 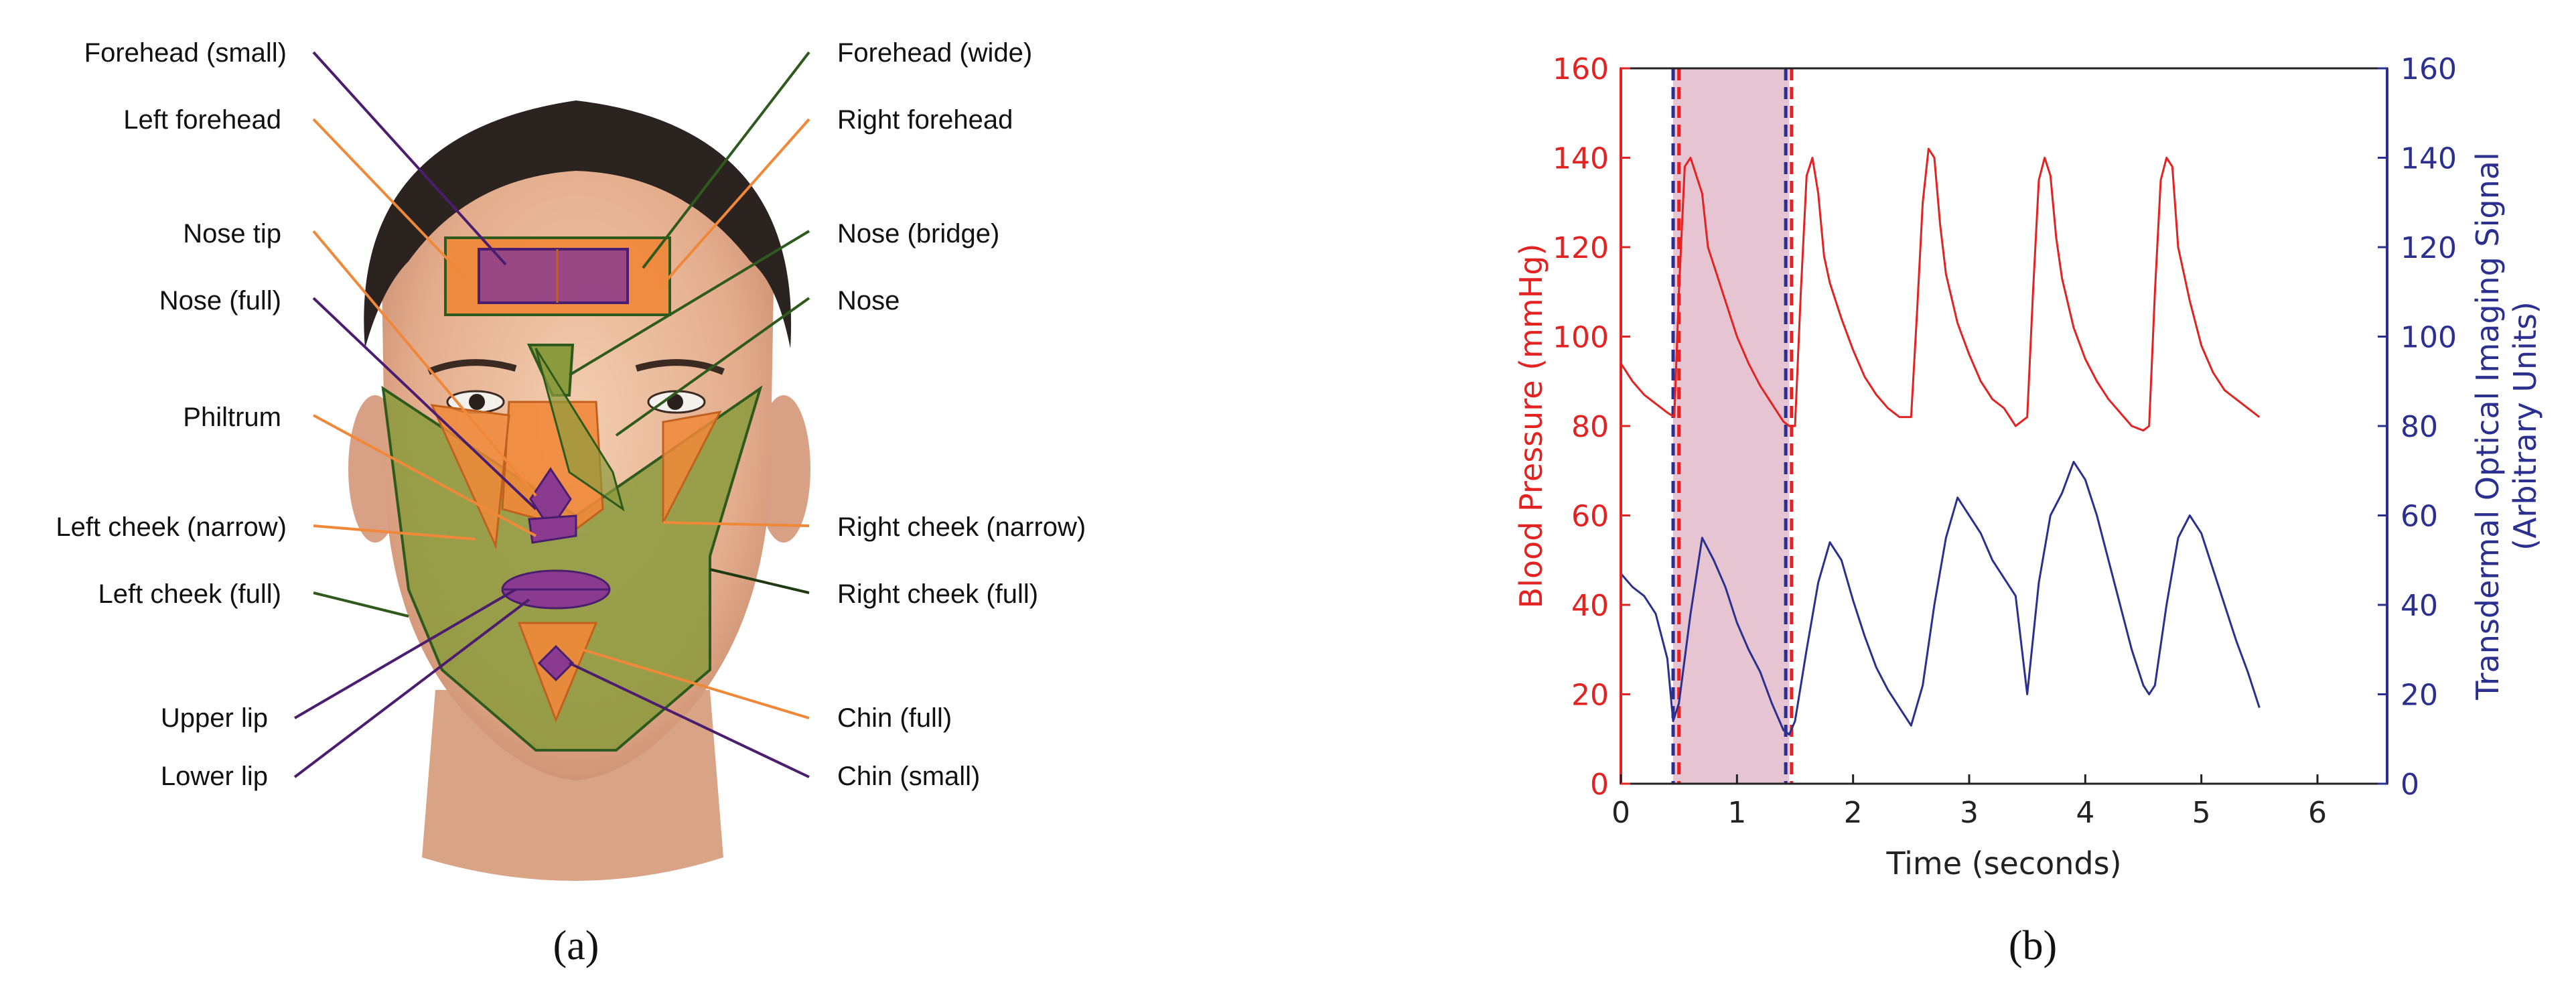 What do you see at coordinates (736, 524) in the screenshot?
I see `leader-right-cheek-narrow` at bounding box center [736, 524].